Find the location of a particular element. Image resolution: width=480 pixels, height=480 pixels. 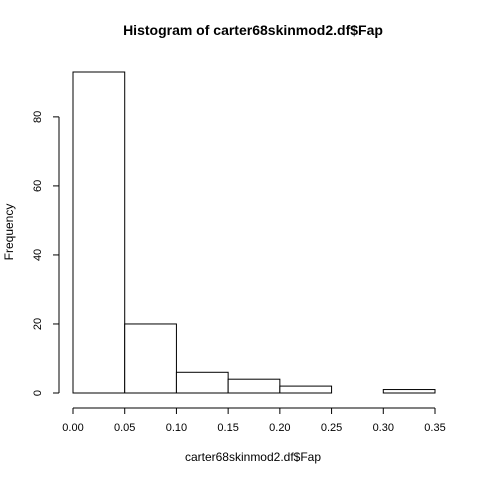

y-tick-label: 60 is located at coordinates (38, 186).